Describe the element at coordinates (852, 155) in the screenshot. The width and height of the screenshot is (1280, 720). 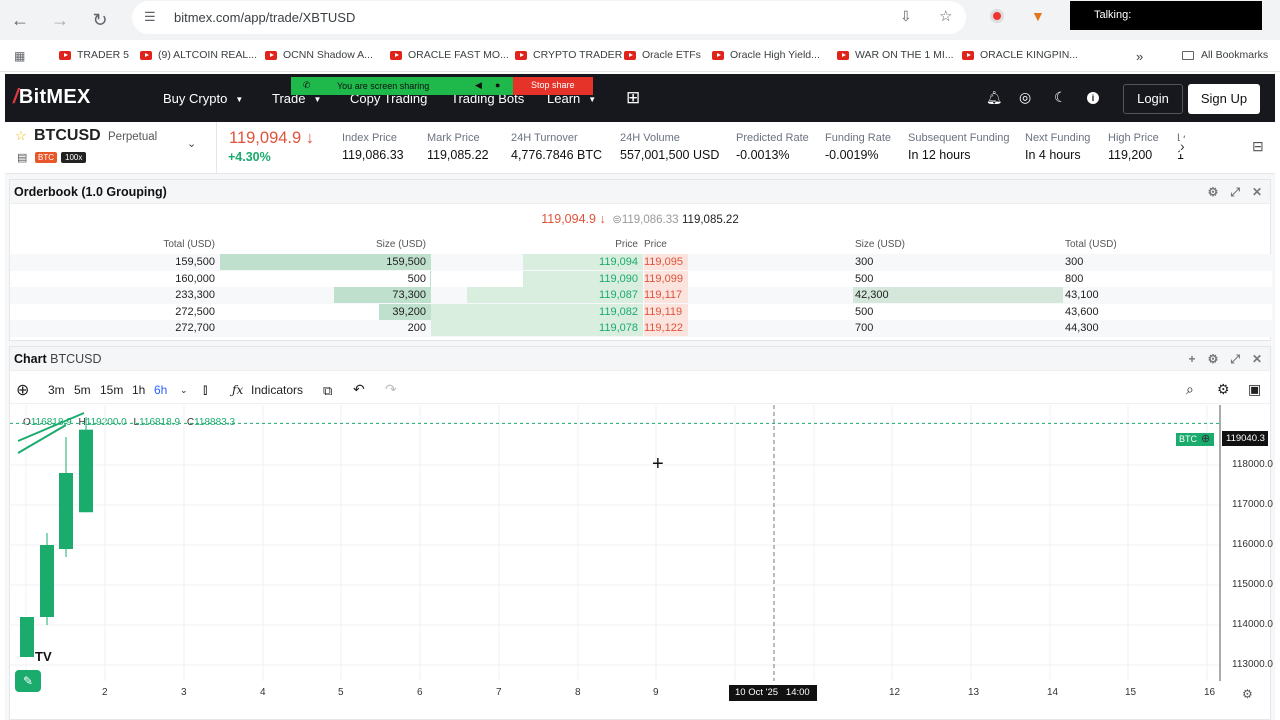
I see `stat-value: -0.0019%` at that location.